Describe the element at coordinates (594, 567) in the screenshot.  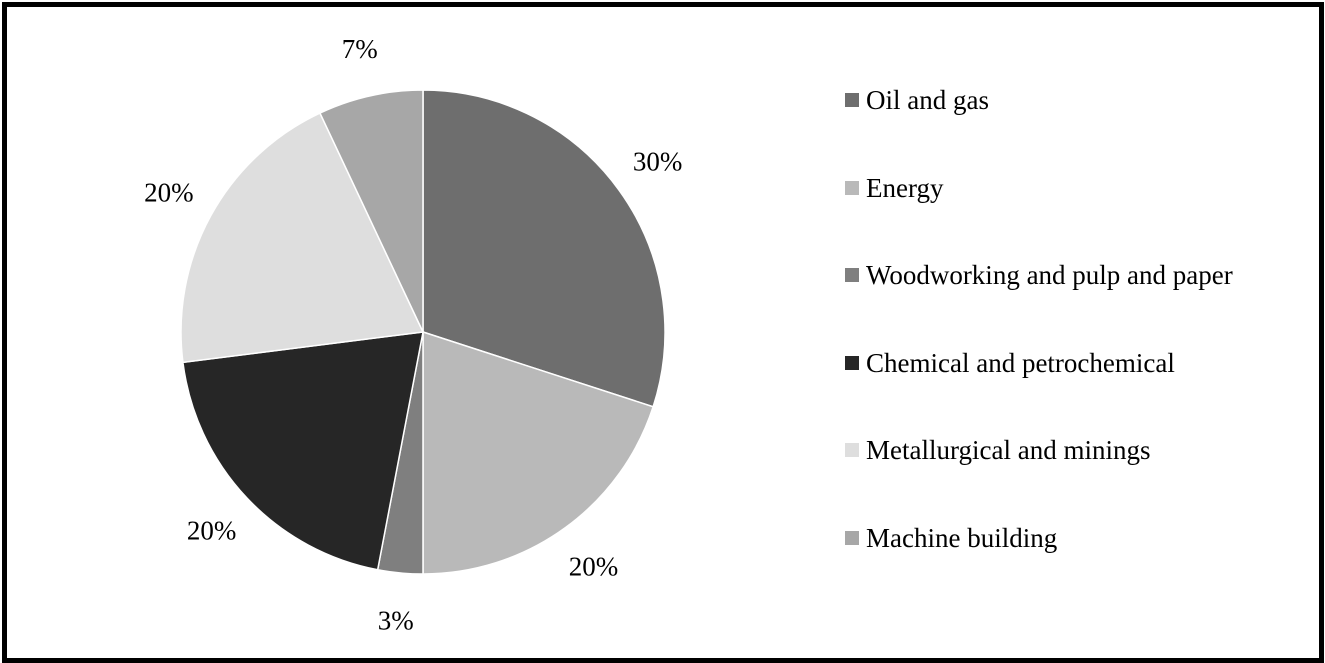
I see `data-label-2: 20%` at that location.